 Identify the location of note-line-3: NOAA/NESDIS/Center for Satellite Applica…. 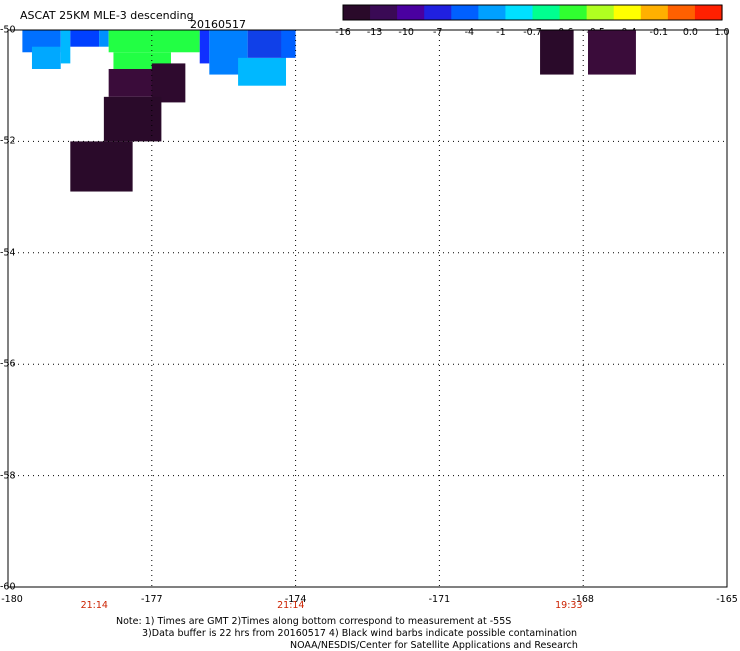
(434, 645).